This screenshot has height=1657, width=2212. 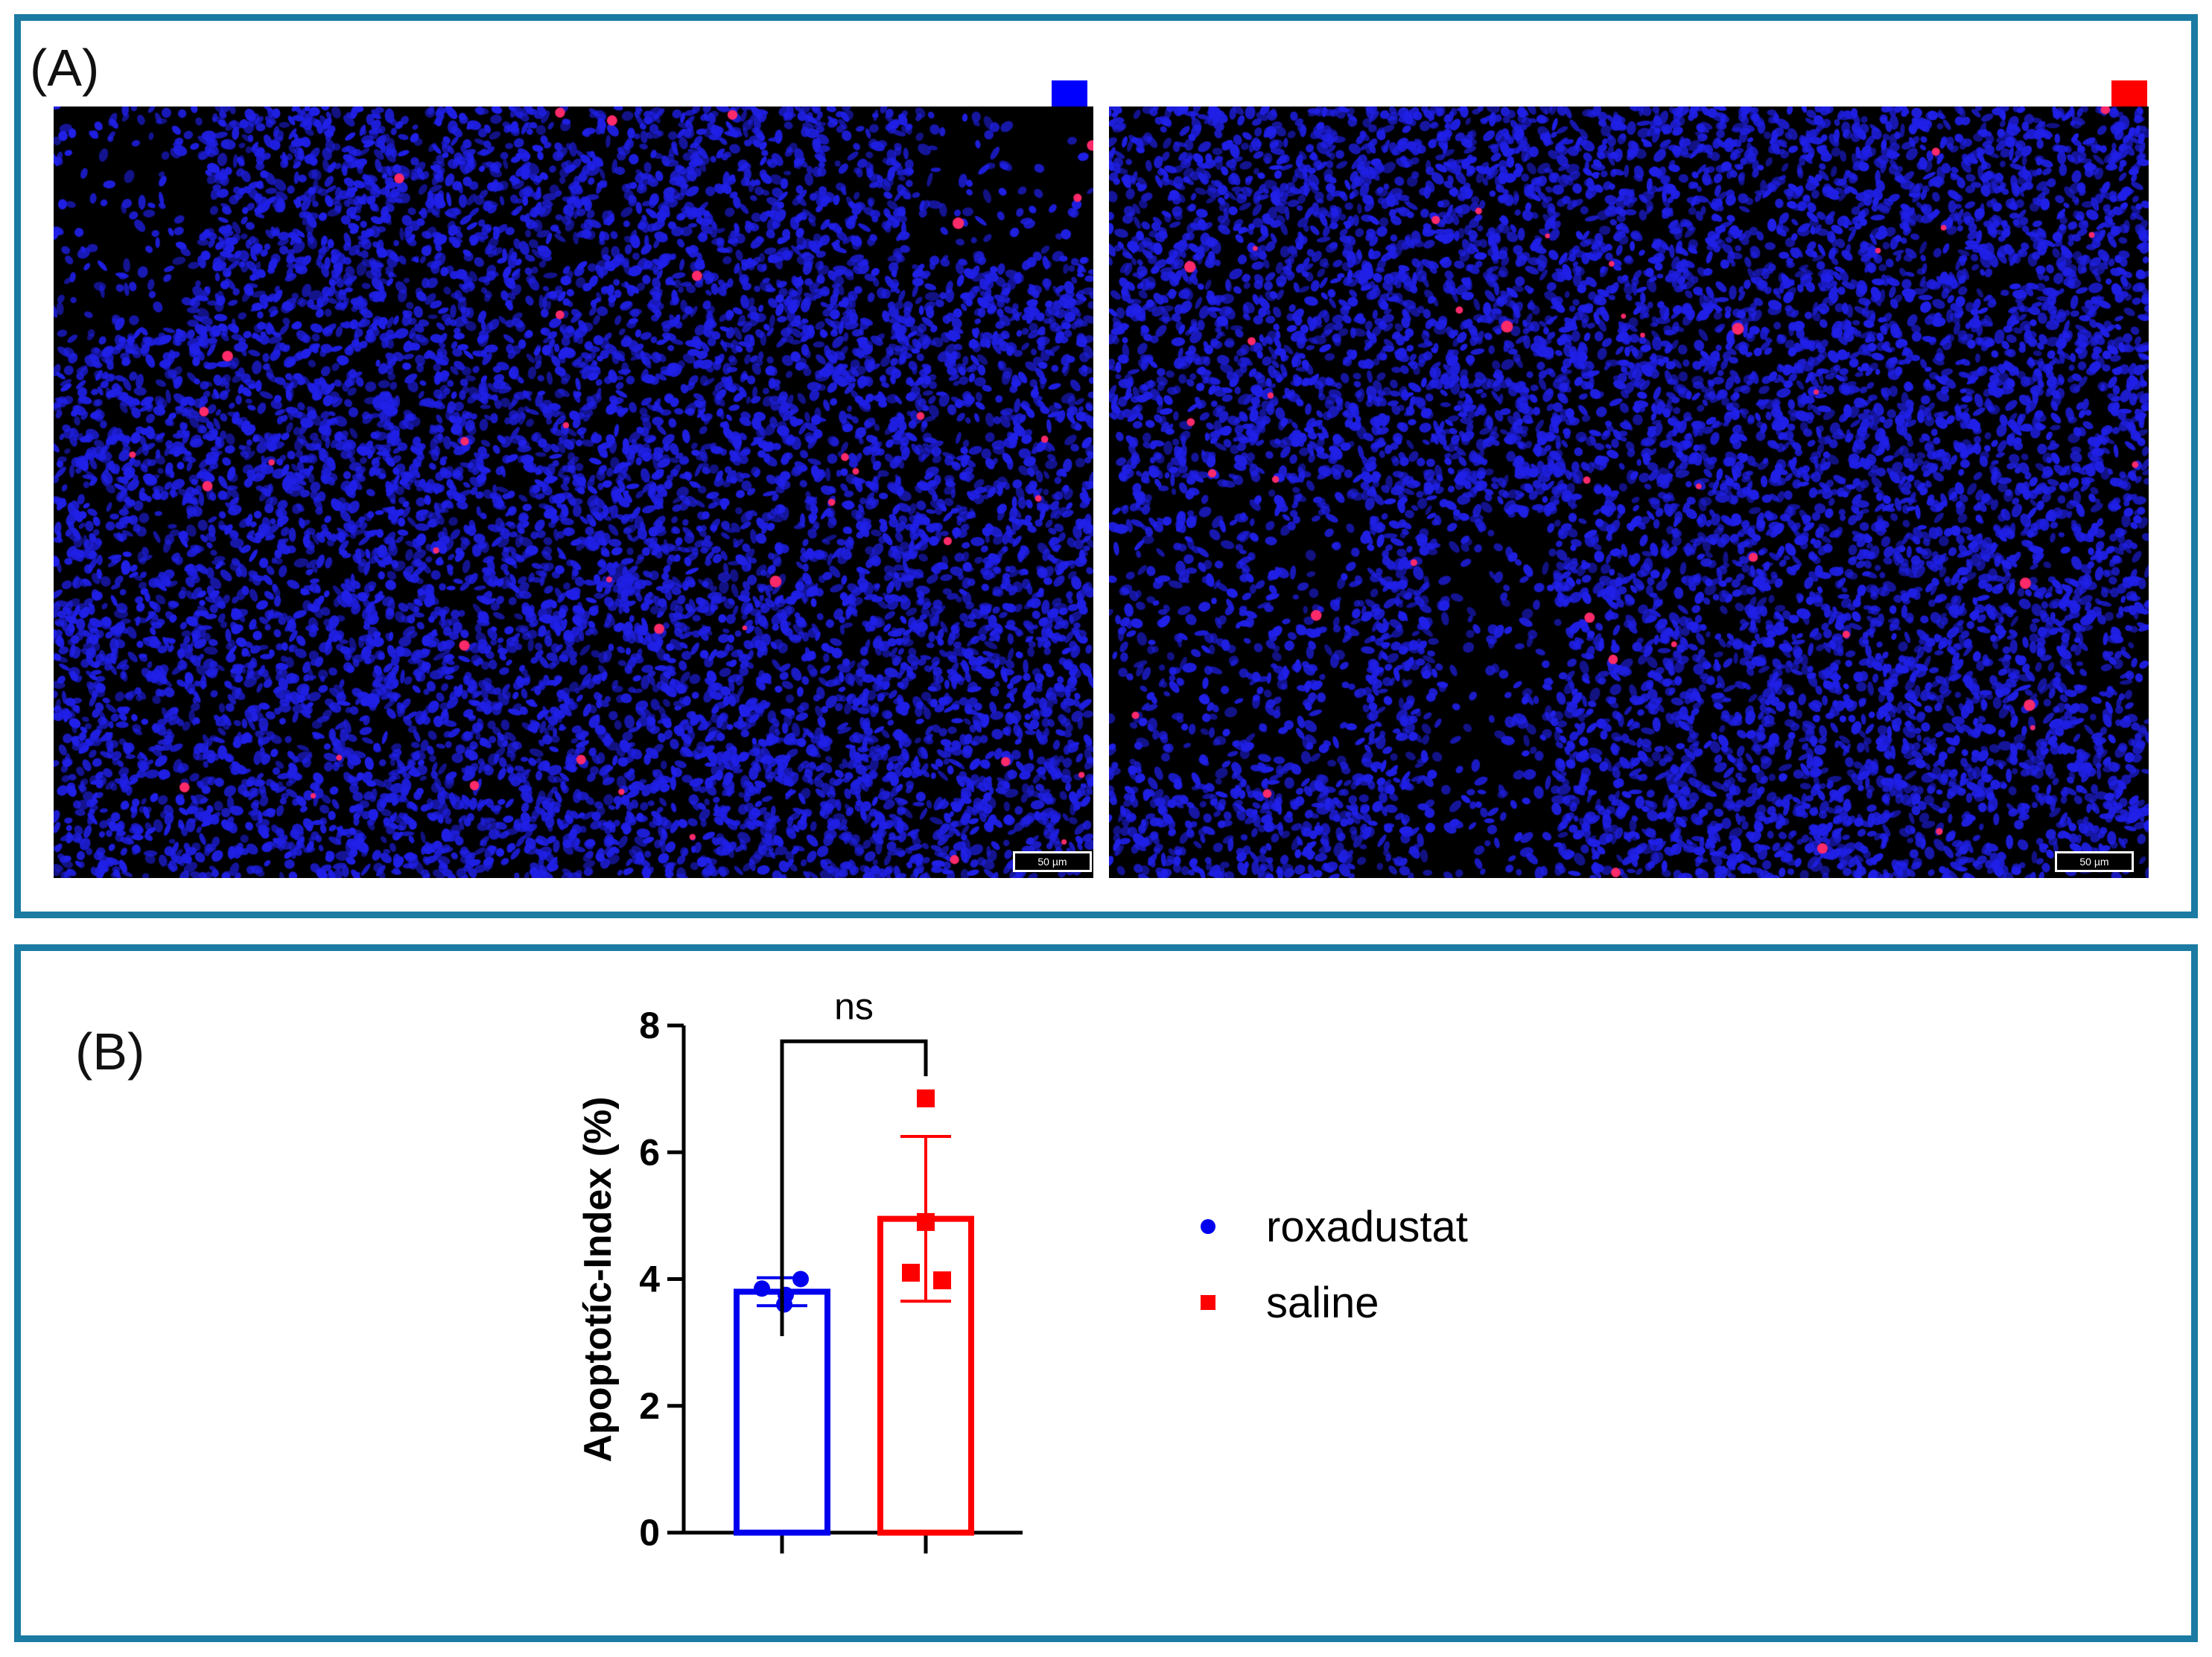 I want to click on y-tick-label: 8, so click(x=649, y=1025).